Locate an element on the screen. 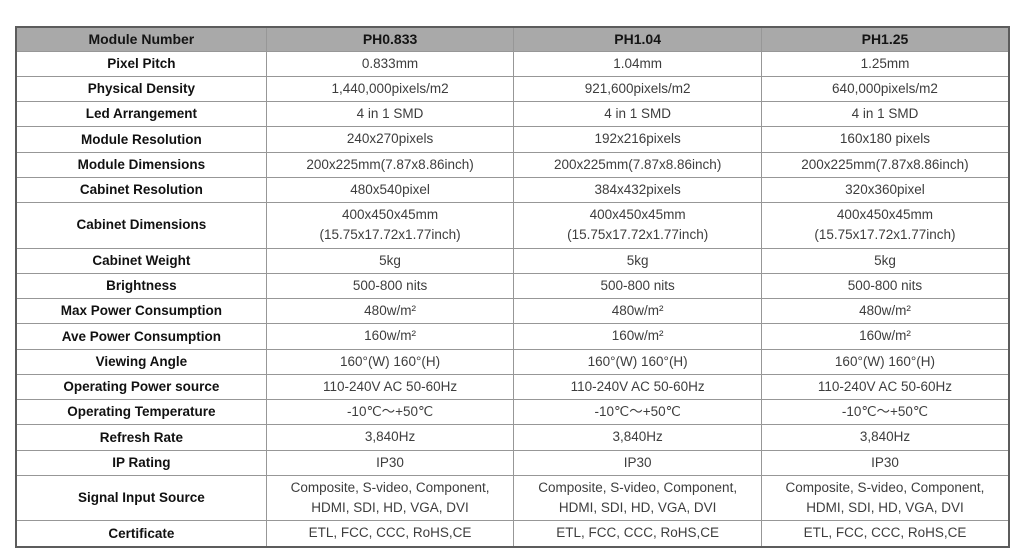  spec-value: 480x540pixel is located at coordinates (390, 190).